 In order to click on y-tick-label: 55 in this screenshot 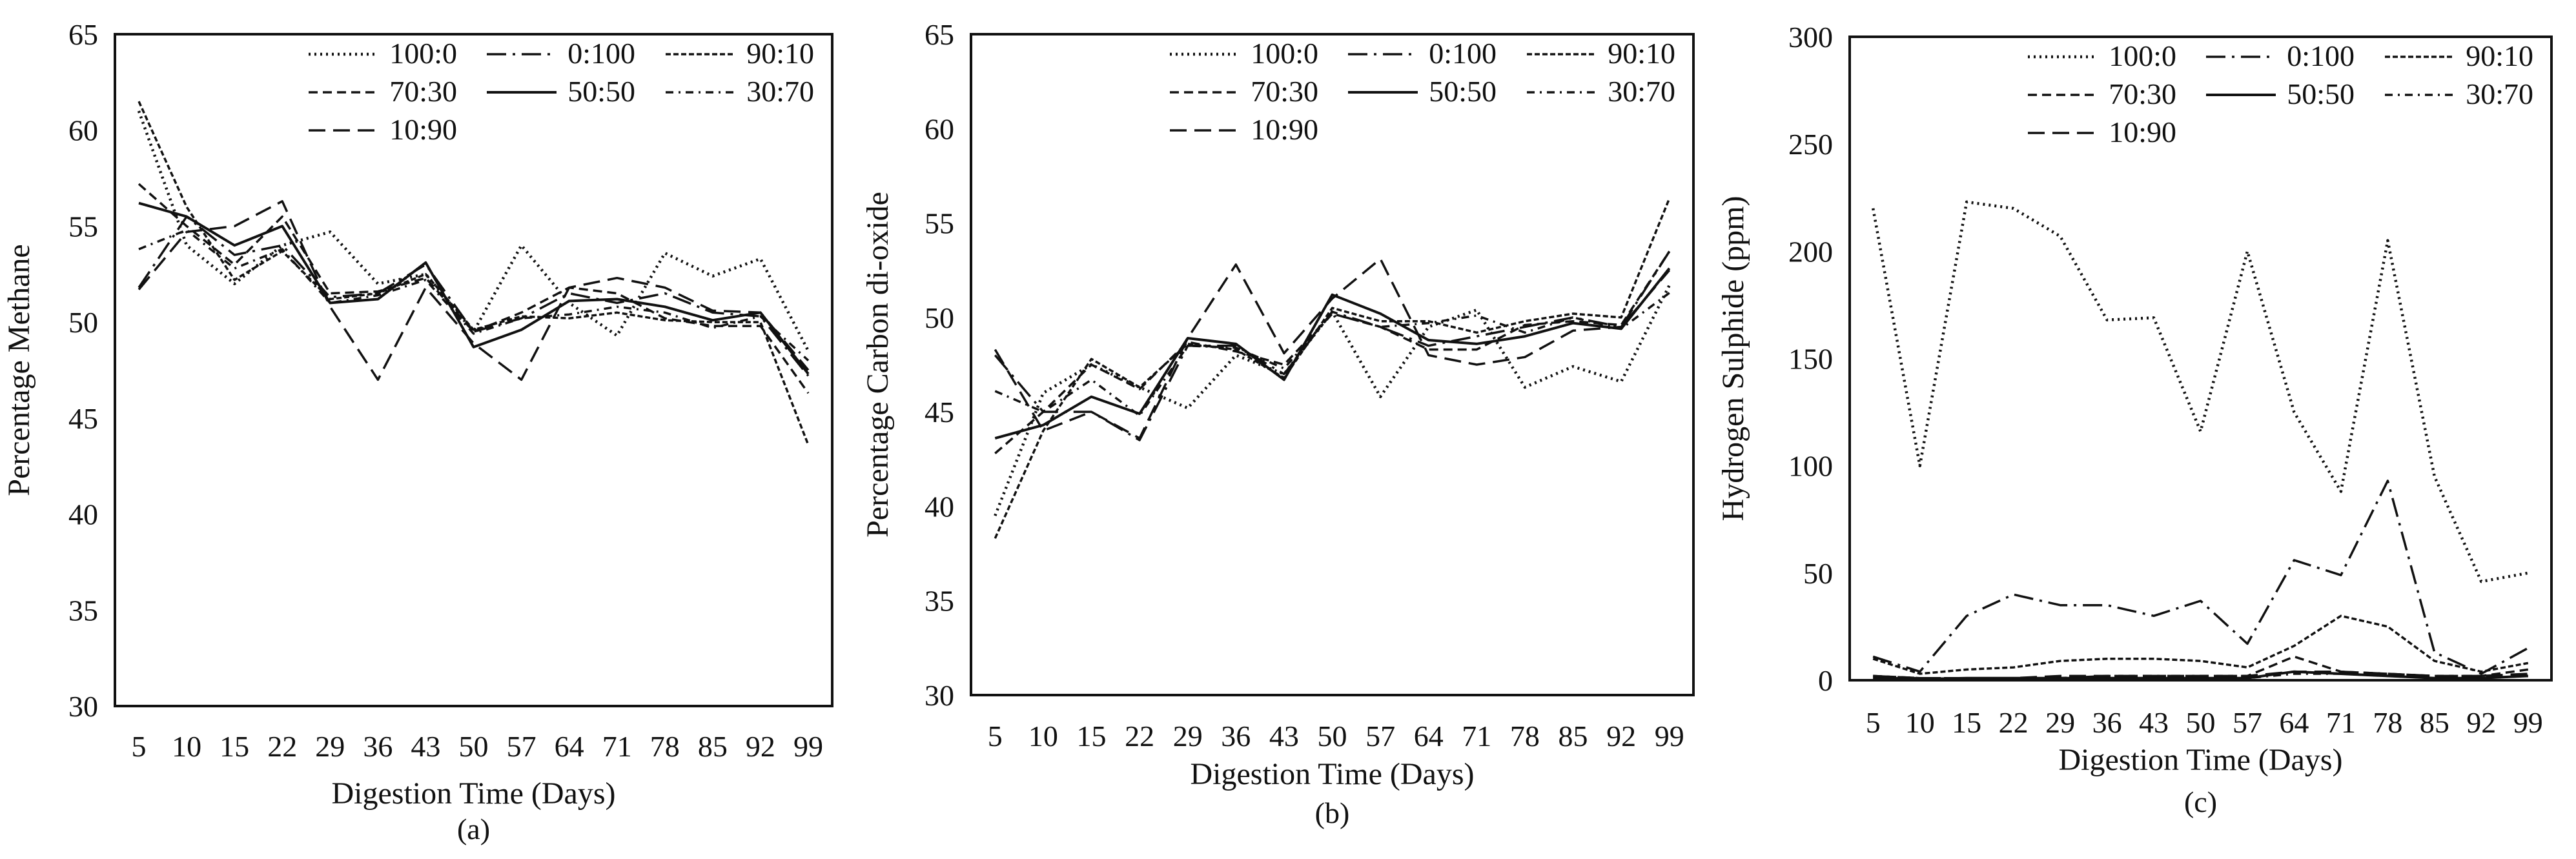, I will do `click(83, 227)`.